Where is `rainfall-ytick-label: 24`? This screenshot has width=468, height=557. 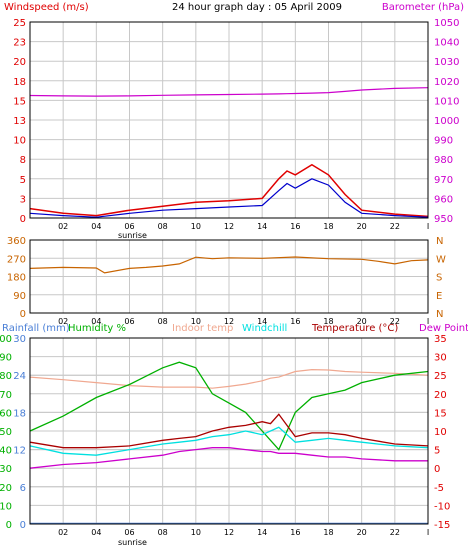 rainfall-ytick-label: 24 is located at coordinates (19, 376).